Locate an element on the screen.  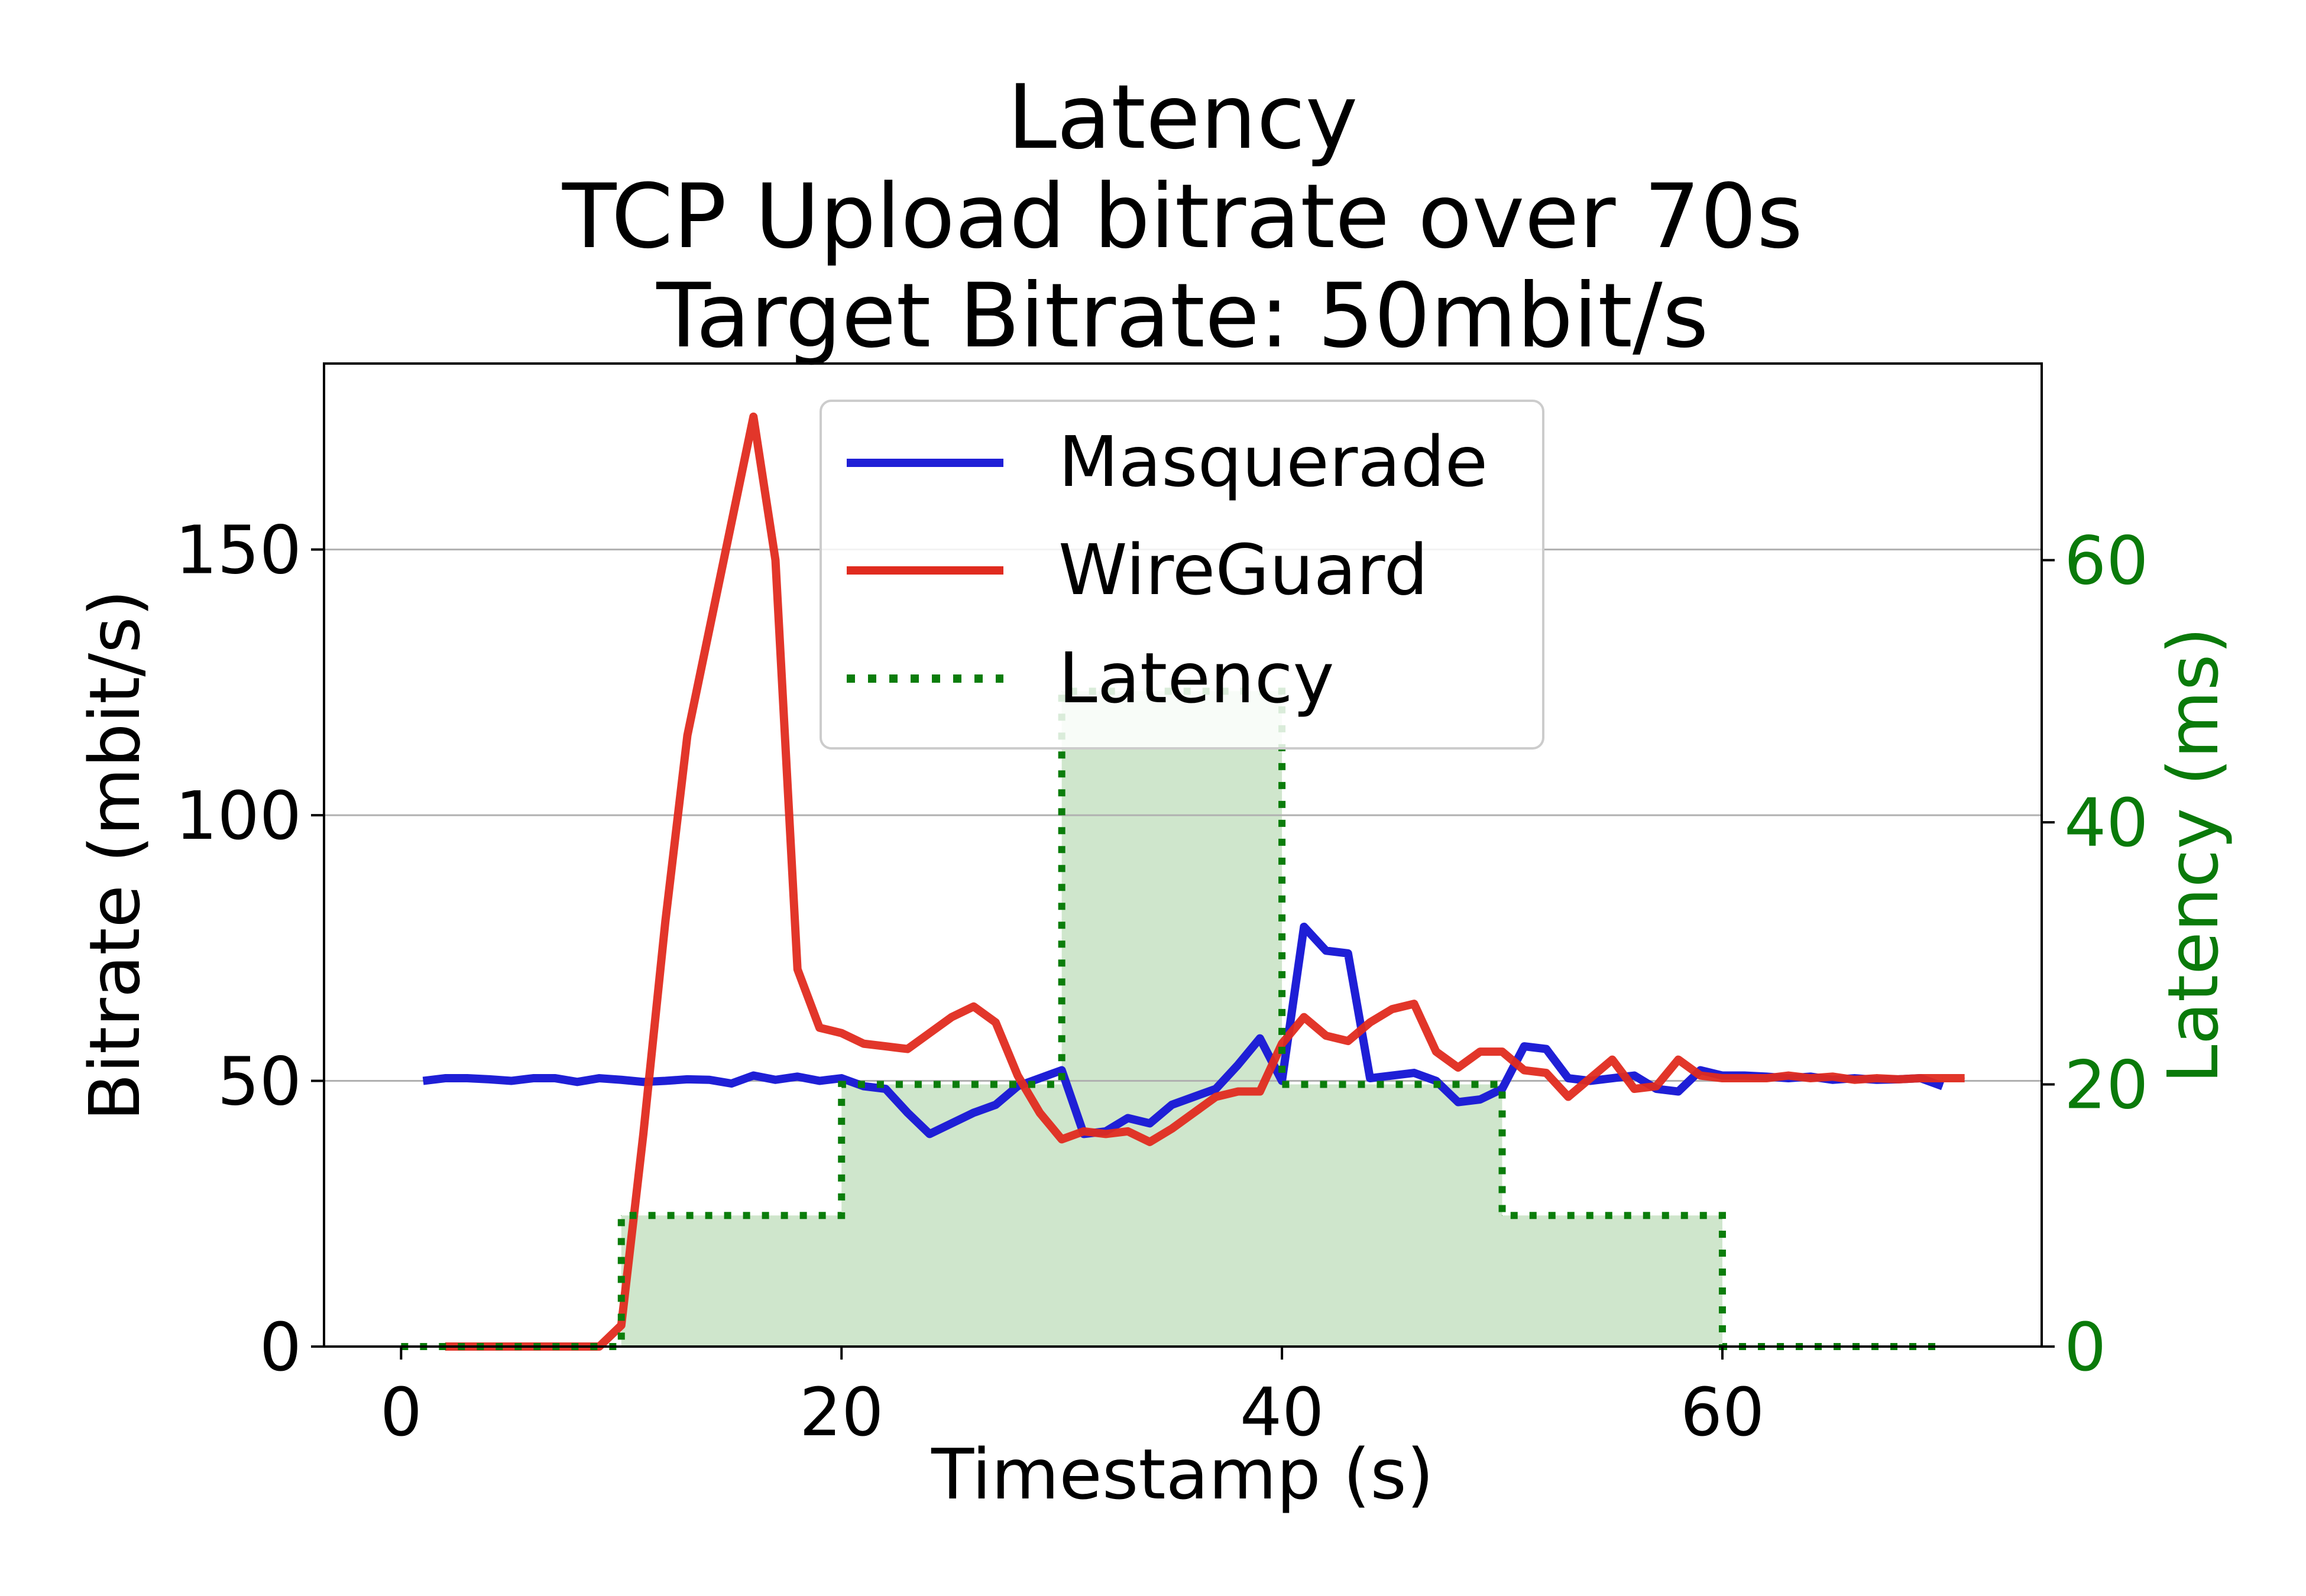
y-tick-label-0: 0 is located at coordinates (281, 1347).